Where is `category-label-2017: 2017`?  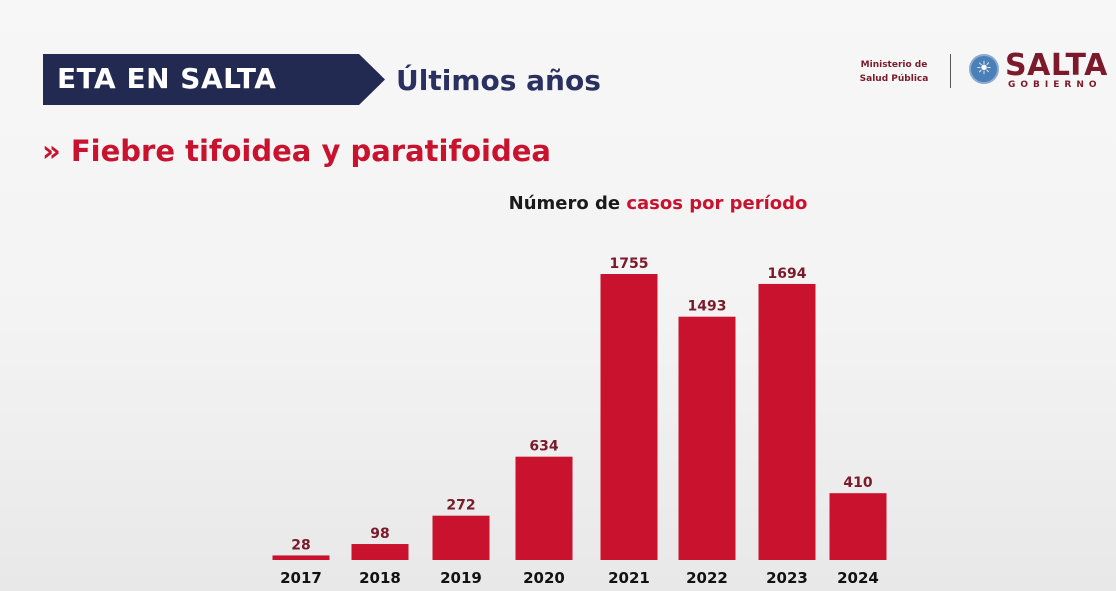 category-label-2017: 2017 is located at coordinates (301, 578).